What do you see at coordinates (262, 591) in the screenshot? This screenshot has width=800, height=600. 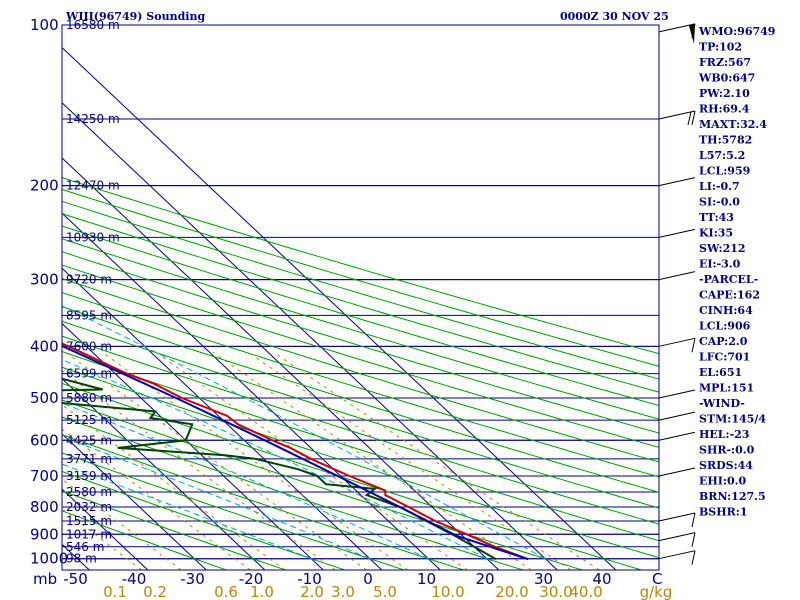 I see `mixing-ratio-tick-label: 1.0` at bounding box center [262, 591].